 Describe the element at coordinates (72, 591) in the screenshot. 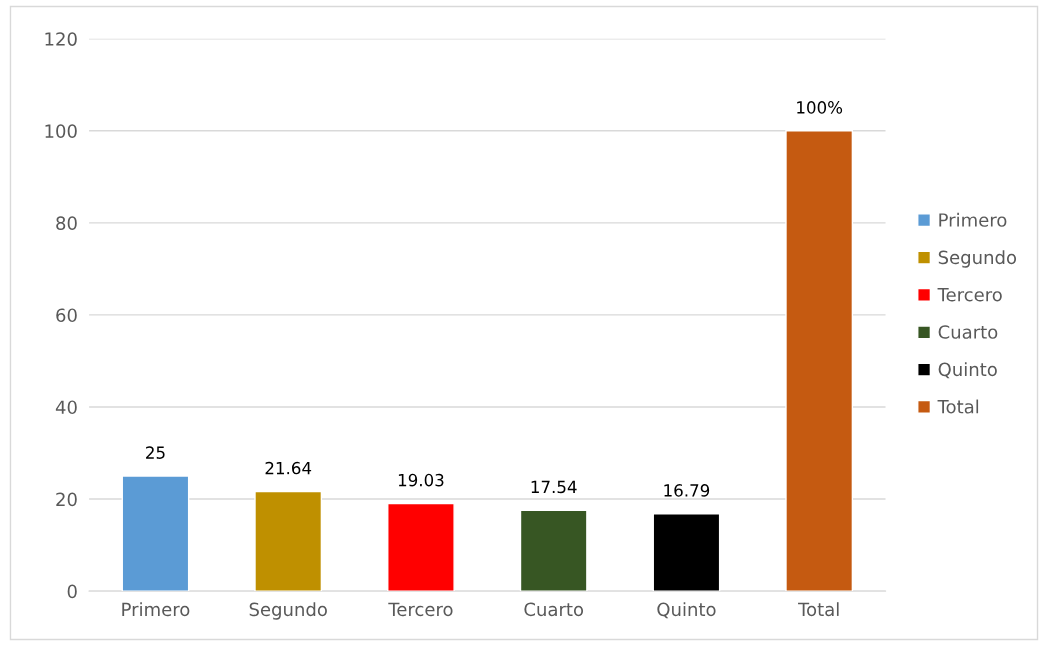

I see `y-tick-label: 0` at that location.